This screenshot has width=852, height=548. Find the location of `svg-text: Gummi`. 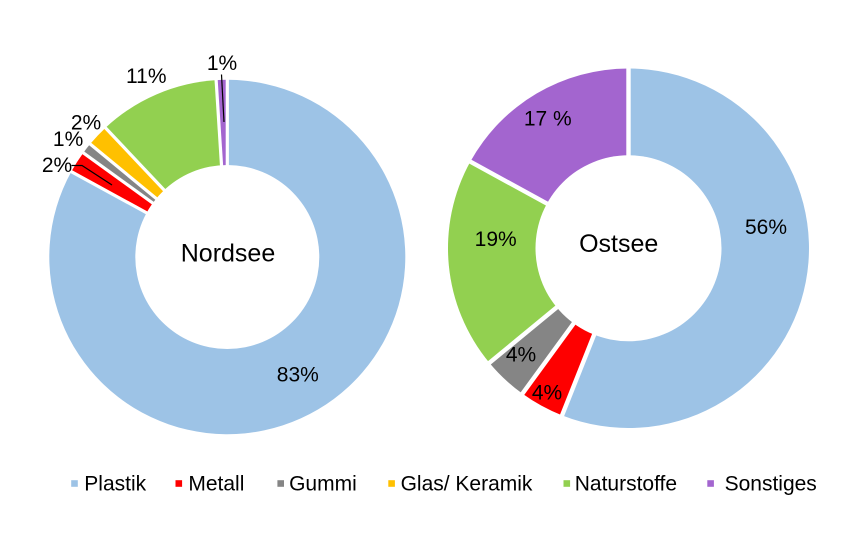

svg-text: Gummi is located at coordinates (323, 484).